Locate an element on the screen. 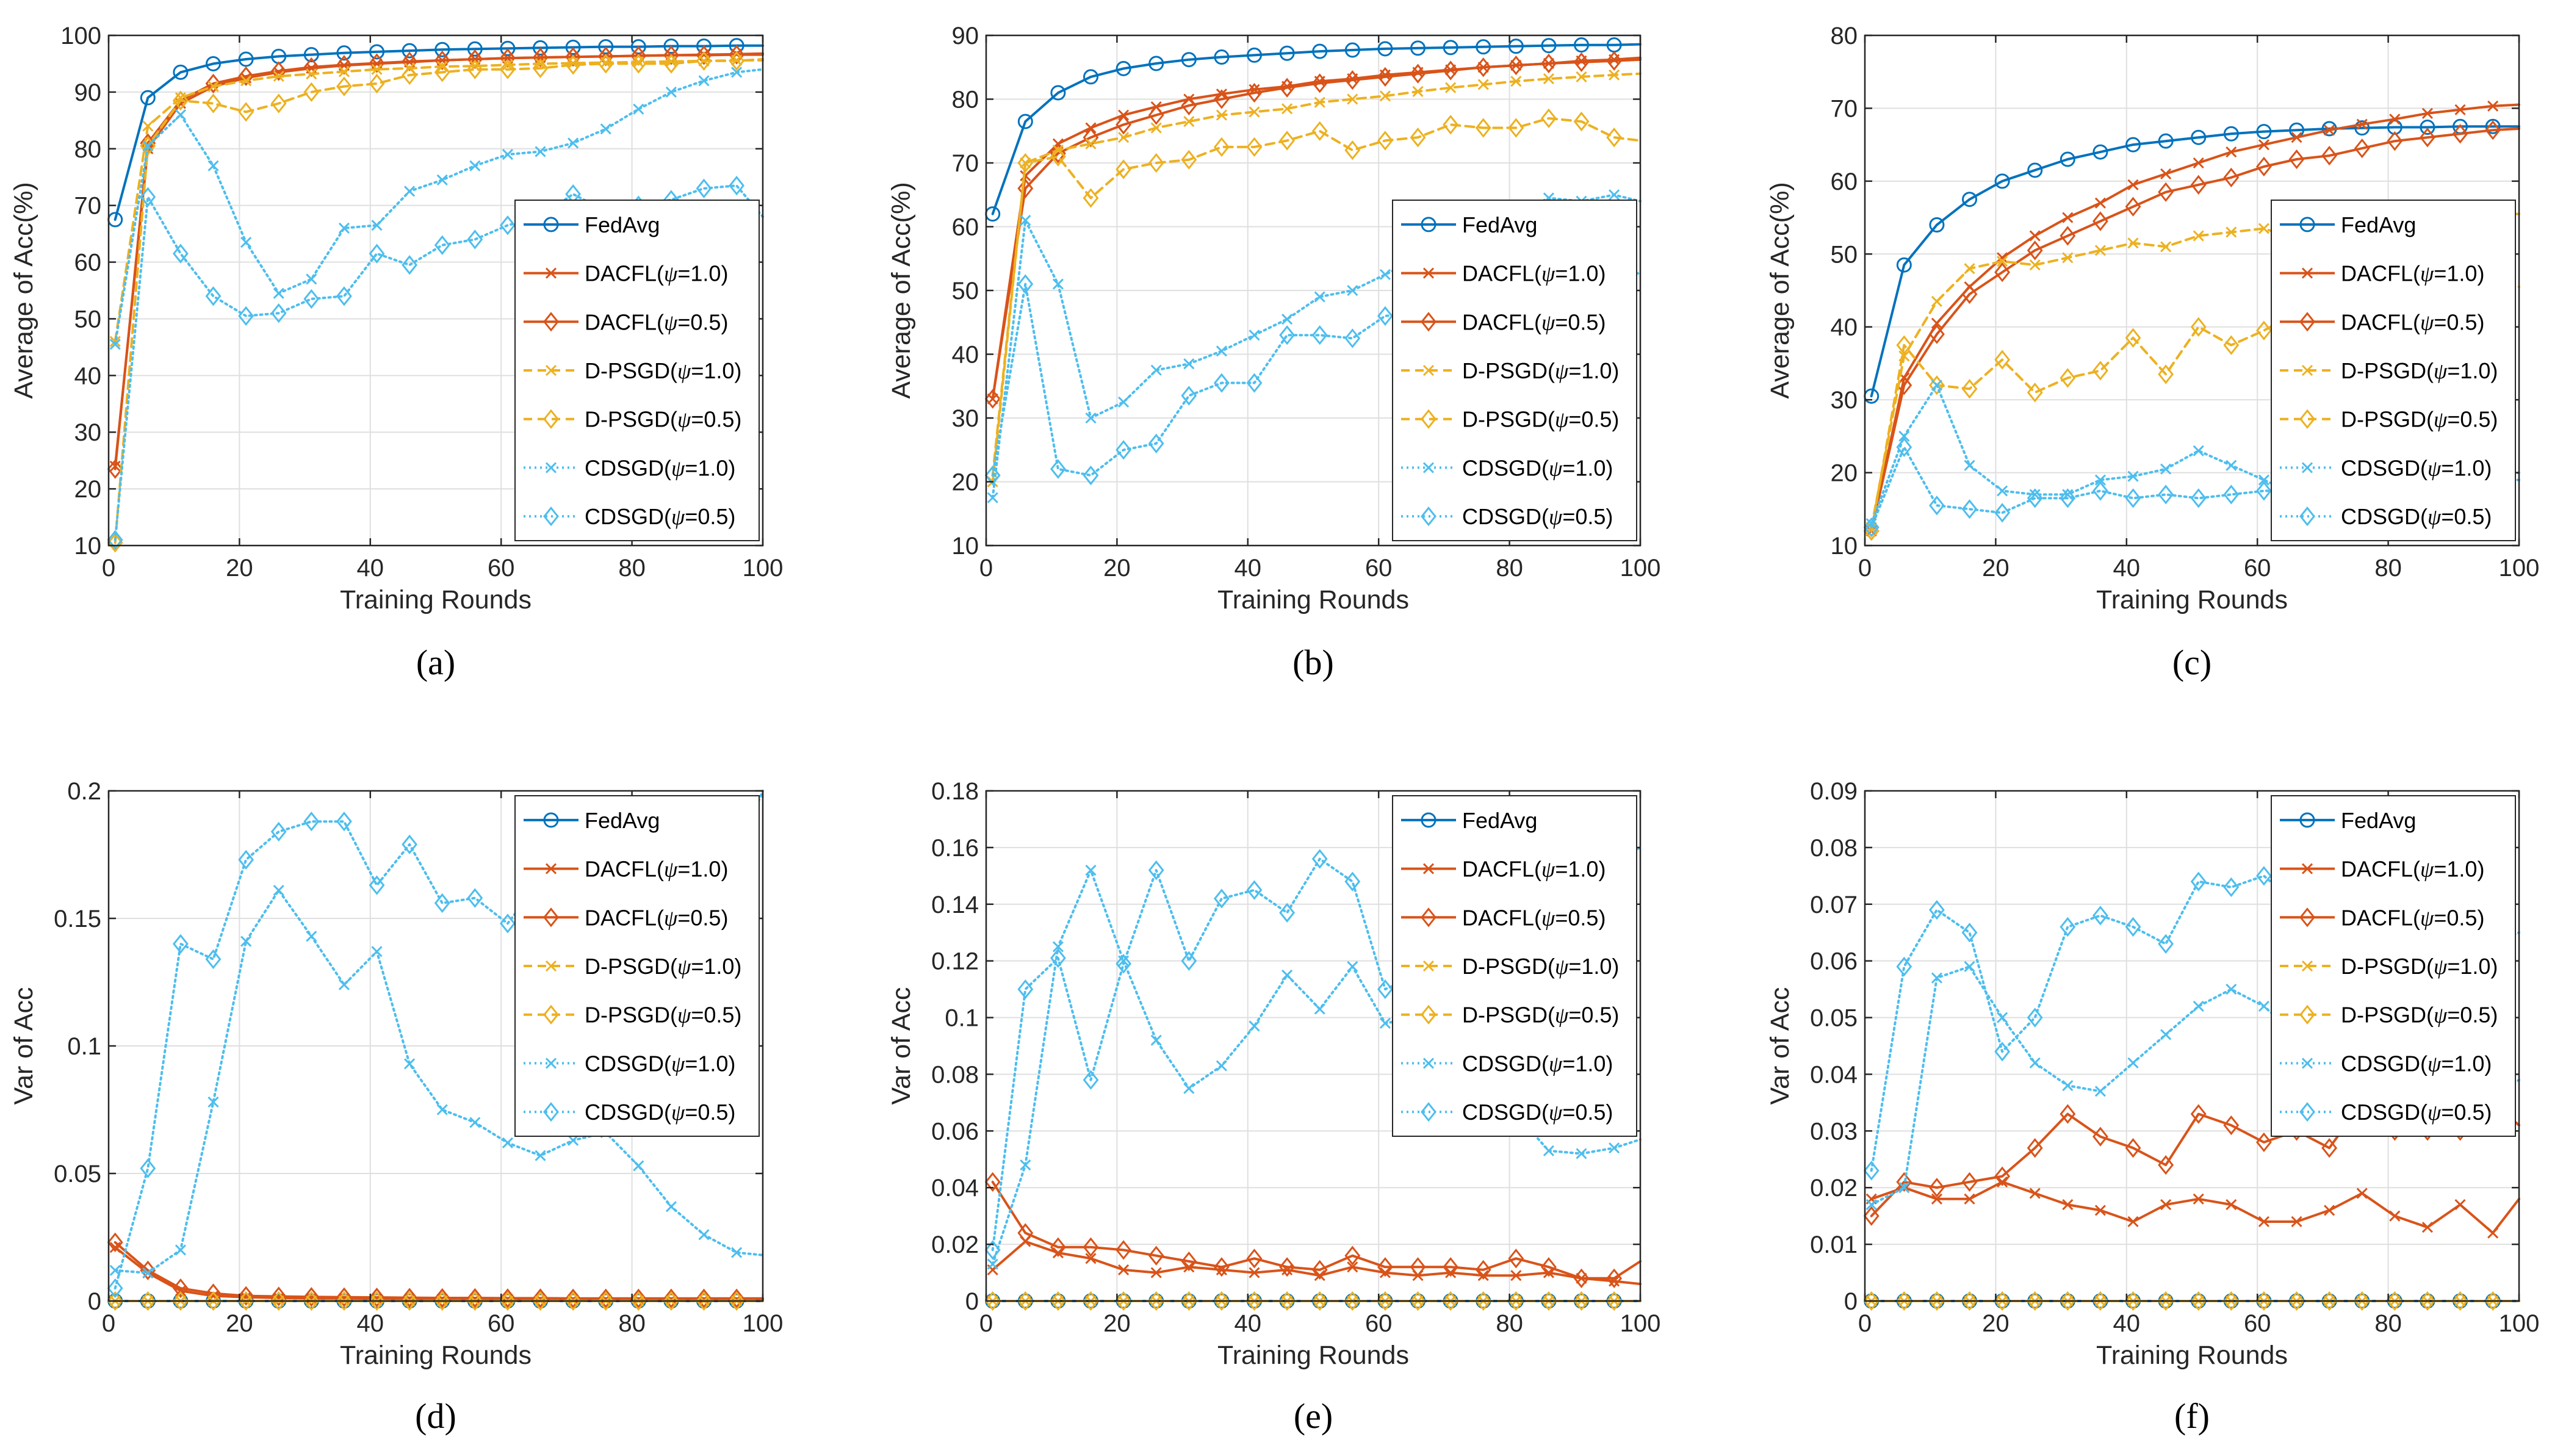  y-tick-label: 40 is located at coordinates (88, 375).